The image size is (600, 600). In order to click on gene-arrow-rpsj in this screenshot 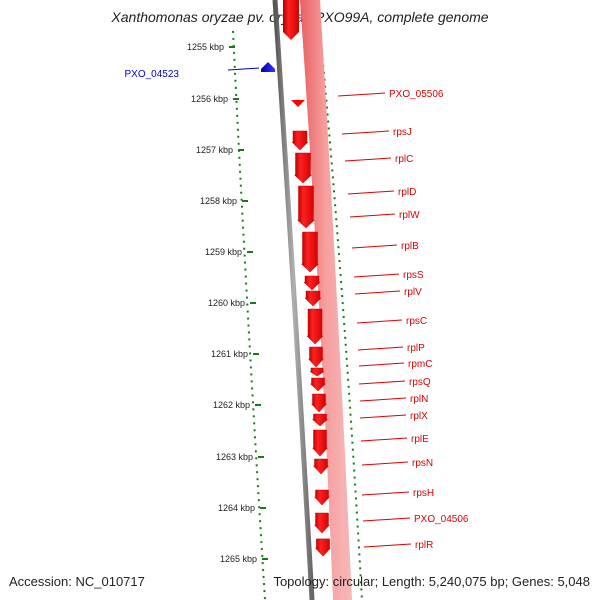, I will do `click(300, 140)`.